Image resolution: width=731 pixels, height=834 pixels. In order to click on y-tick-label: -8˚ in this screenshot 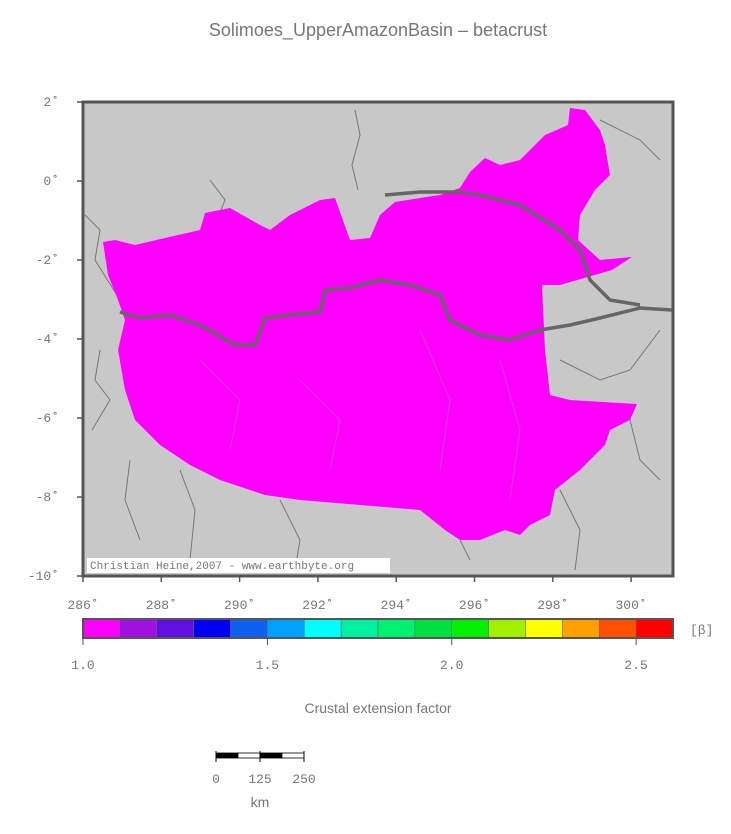, I will do `click(47, 497)`.